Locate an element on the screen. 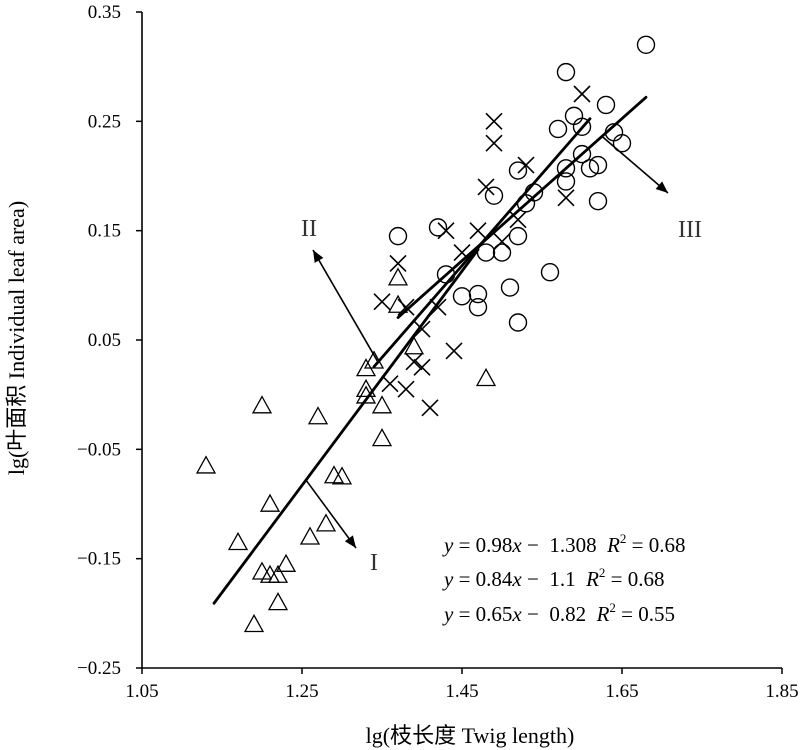  x-tick-label: 1.65 is located at coordinates (621, 691).